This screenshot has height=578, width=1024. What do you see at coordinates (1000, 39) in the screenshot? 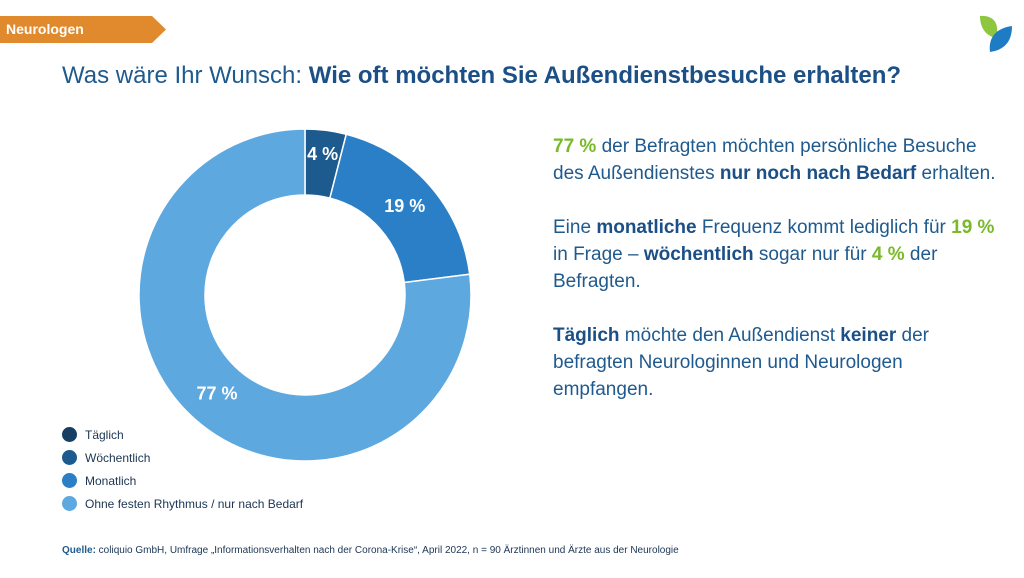
I see `leaf-logo-blue` at bounding box center [1000, 39].